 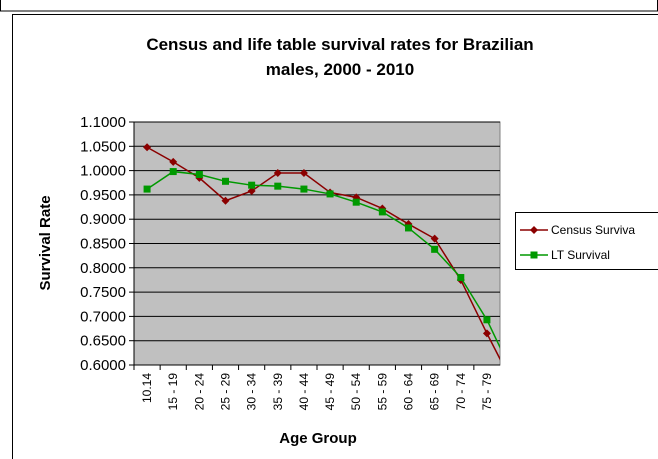 I want to click on y-tick-label: 1.0500, so click(x=103, y=146).